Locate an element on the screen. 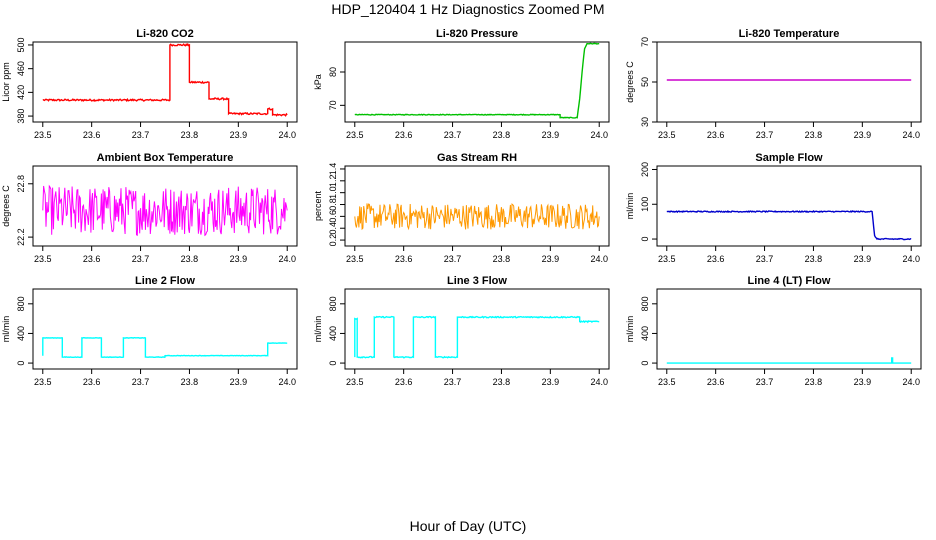 Image resolution: width=936 pixels, height=540 pixels. y-tick-label: 0.4 is located at coordinates (333, 228).